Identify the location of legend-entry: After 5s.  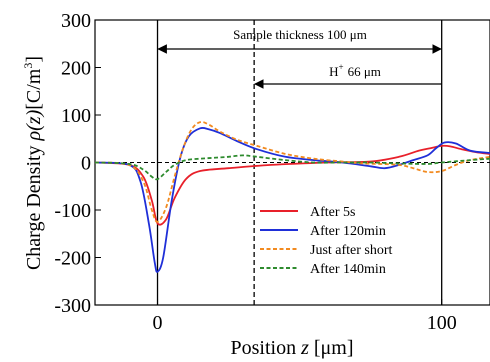
(333, 212).